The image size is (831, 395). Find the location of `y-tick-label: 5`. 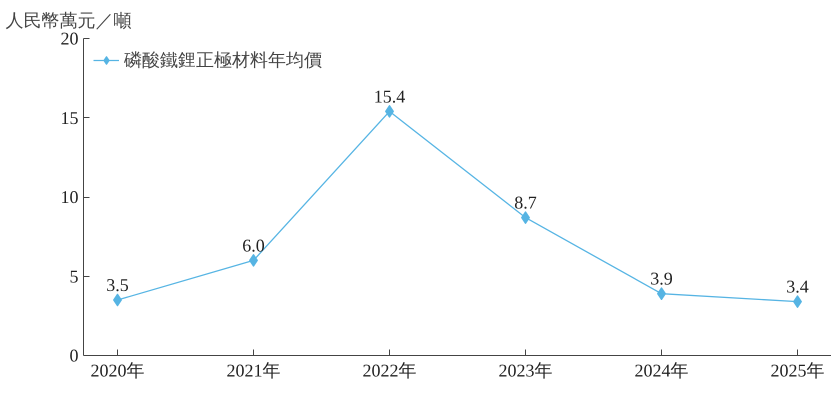

y-tick-label: 5 is located at coordinates (74, 276).